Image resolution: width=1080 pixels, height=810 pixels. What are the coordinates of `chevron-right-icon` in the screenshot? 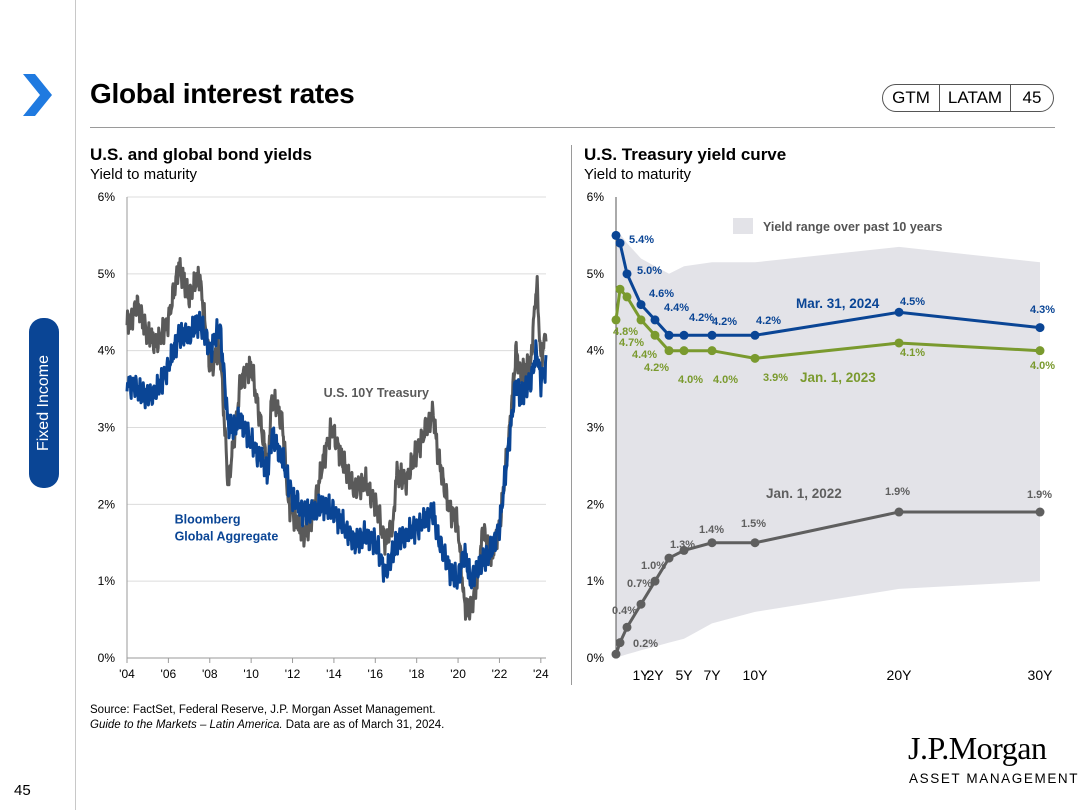 It's located at (37, 95).